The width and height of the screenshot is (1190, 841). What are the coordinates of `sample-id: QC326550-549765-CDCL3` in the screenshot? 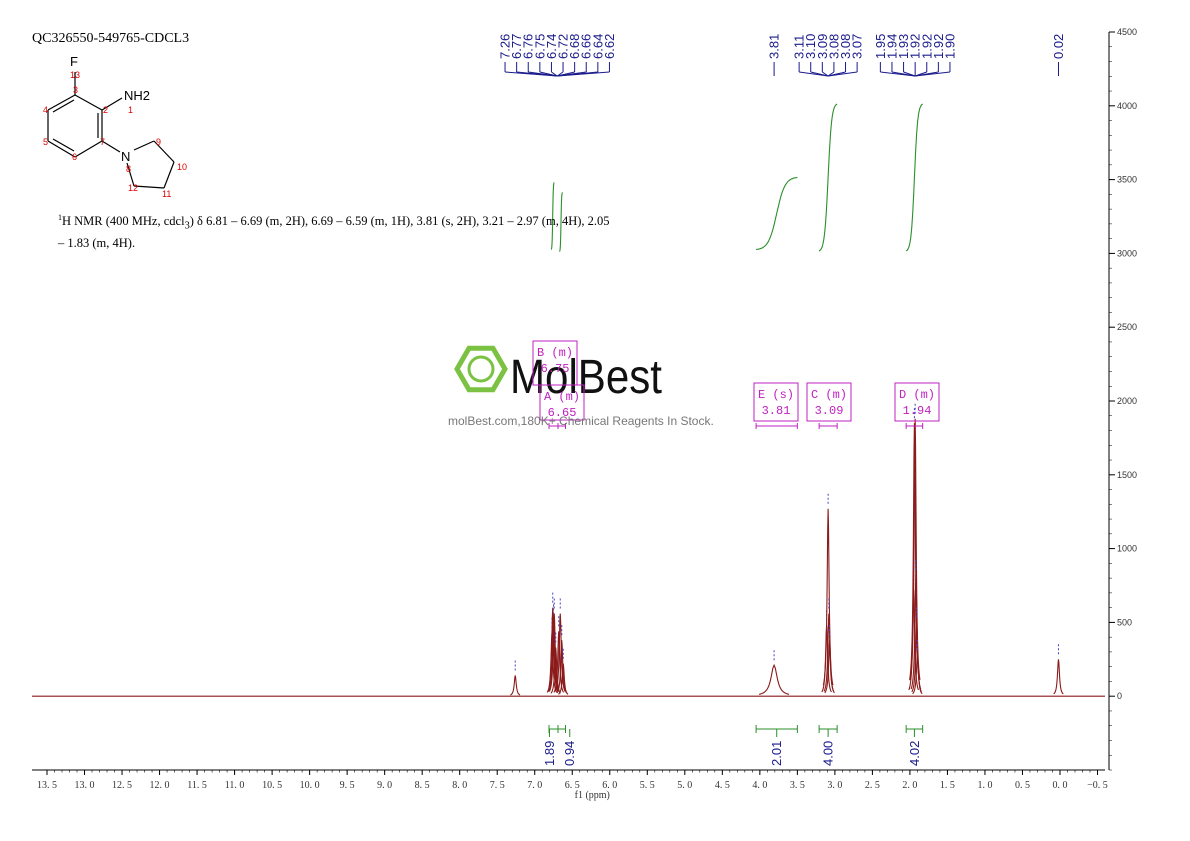 It's located at (111, 38).